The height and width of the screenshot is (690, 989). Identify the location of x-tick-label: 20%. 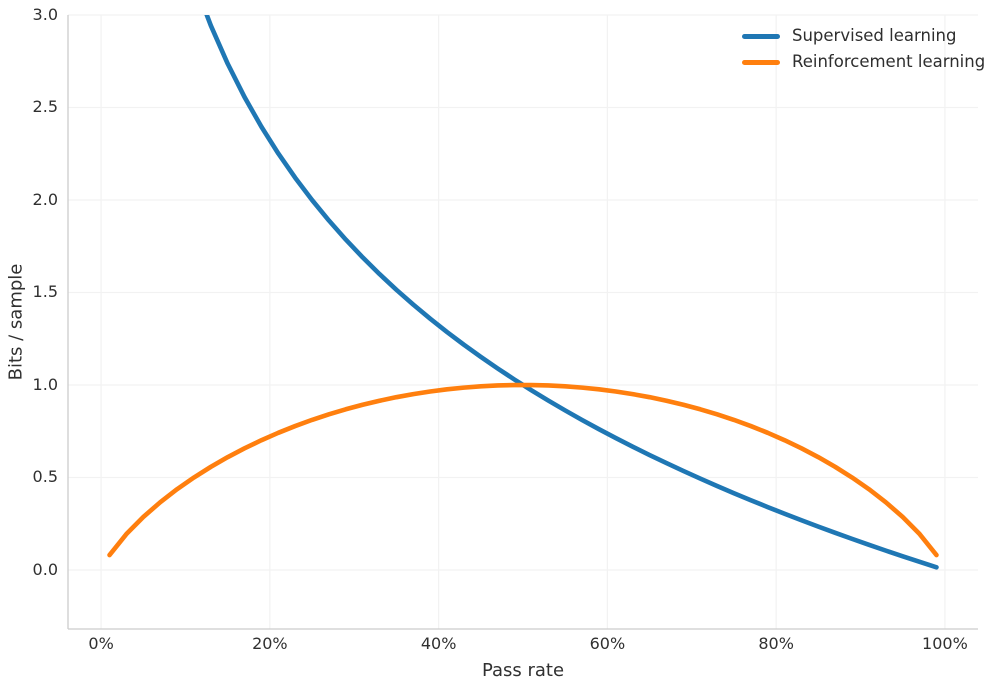
(270, 643).